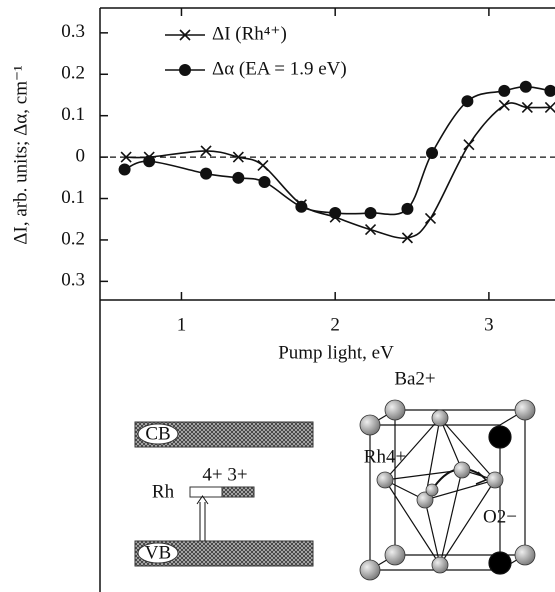  What do you see at coordinates (158, 552) in the screenshot?
I see `vb-label: VB` at bounding box center [158, 552].